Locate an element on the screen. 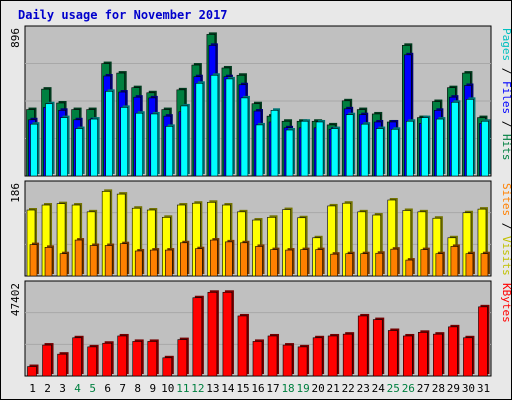 This screenshot has height=400, width=512. panel-2-max-label: 186 is located at coordinates (15, 193).